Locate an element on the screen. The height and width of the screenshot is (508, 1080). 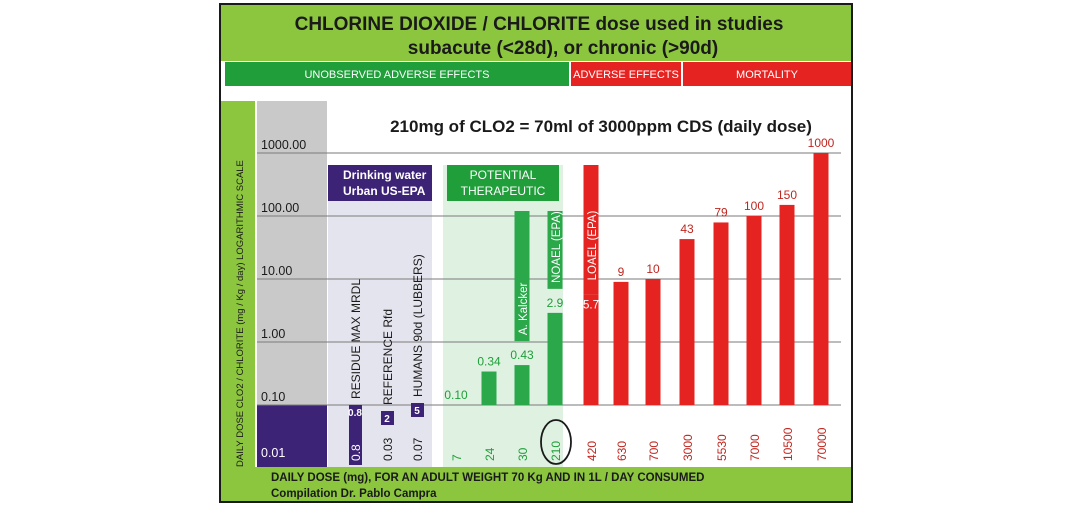
header-band is located at coordinates (536, 33).